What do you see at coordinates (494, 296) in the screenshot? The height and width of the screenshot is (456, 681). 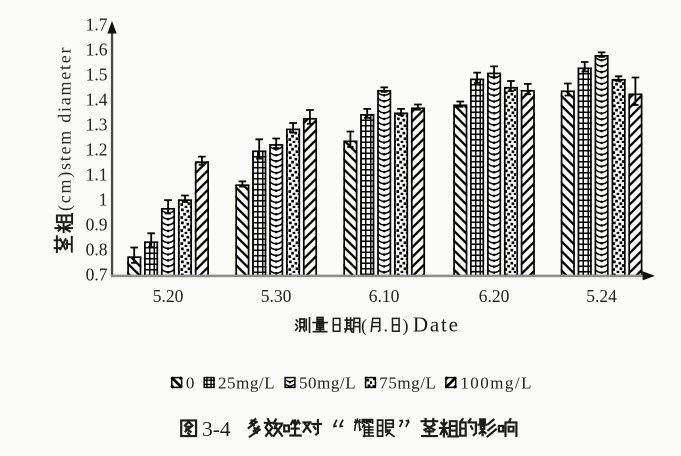 I see `svg-text: 6.20` at bounding box center [494, 296].